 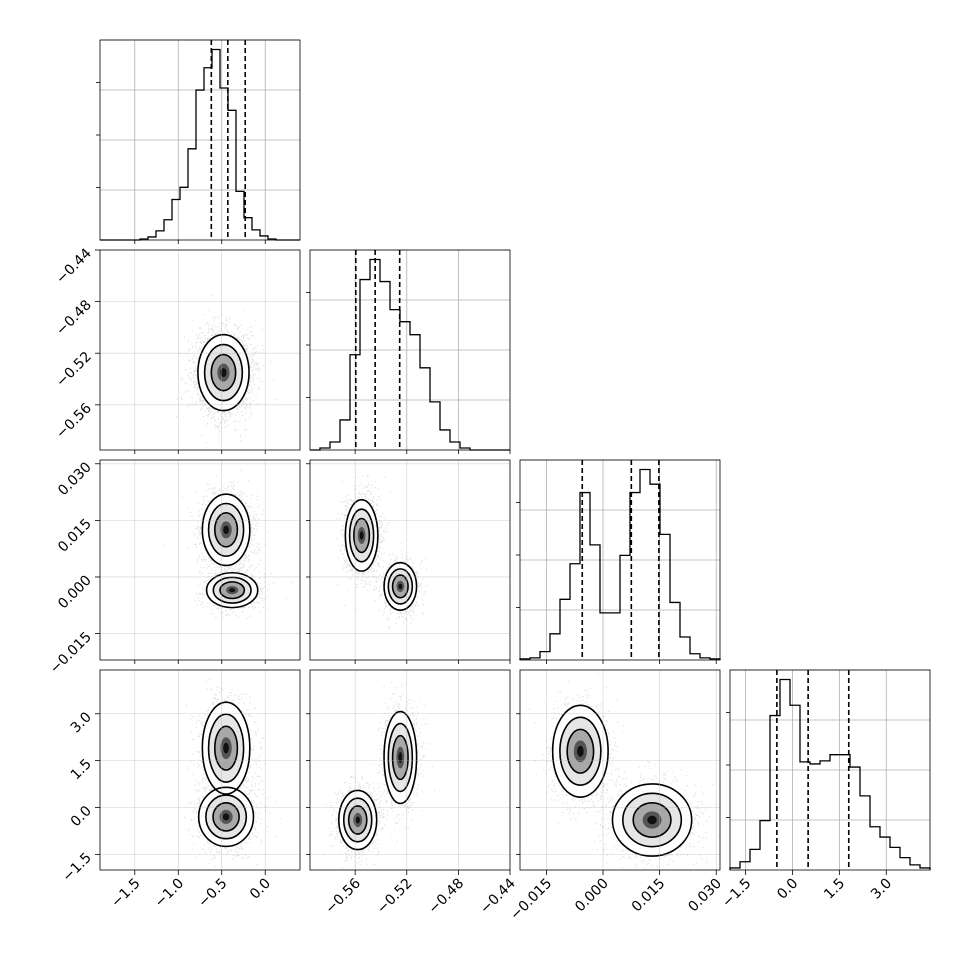 I want to click on hist-panel-p0, so click(x=198, y=140).